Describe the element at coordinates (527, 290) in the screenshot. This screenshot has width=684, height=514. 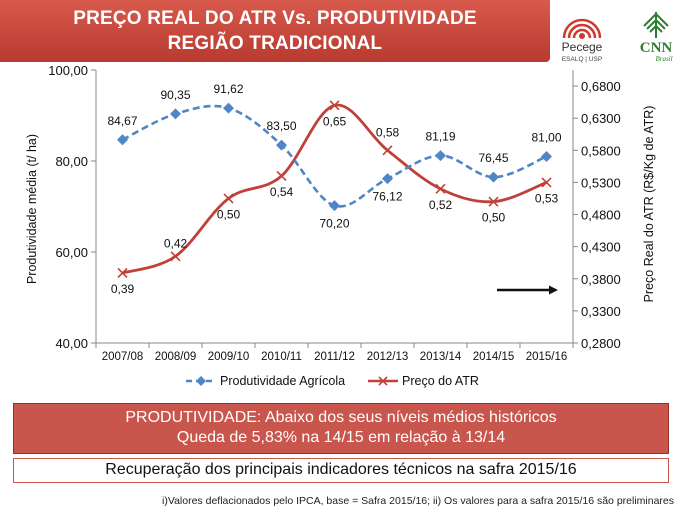
I see `arrow-annotation` at that location.